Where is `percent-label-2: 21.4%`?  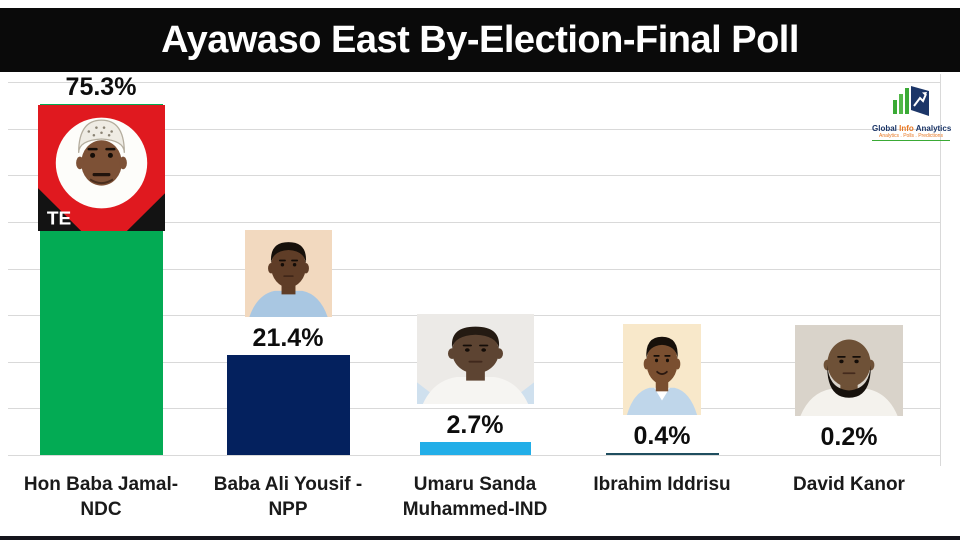 percent-label-2: 21.4% is located at coordinates (288, 338).